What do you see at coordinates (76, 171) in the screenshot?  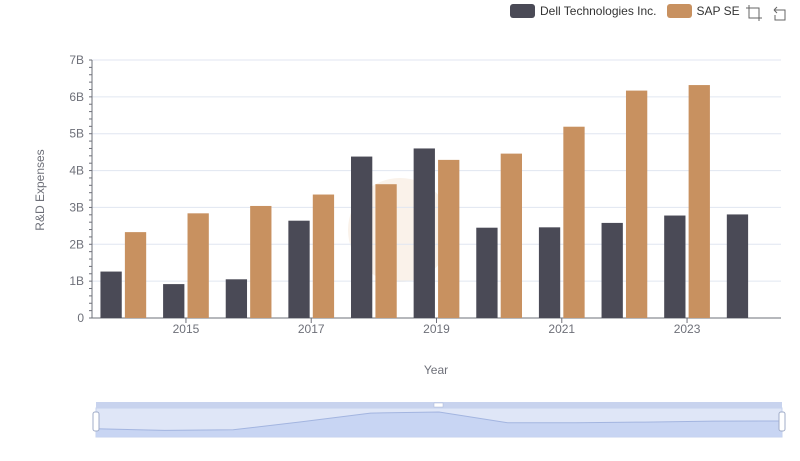 I see `y-tick-label: 4B` at bounding box center [76, 171].